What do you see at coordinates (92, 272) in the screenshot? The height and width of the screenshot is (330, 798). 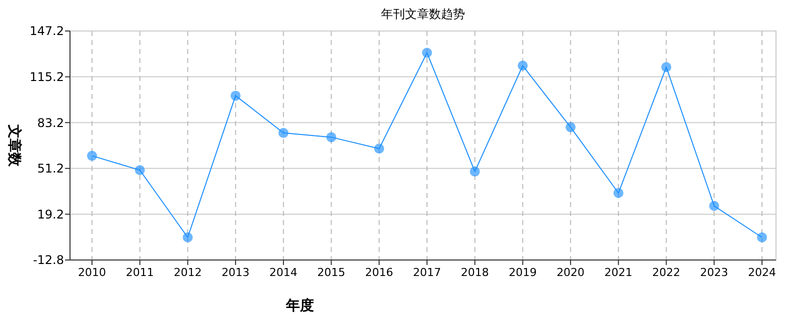 I see `x-tick-label: 2010` at bounding box center [92, 272].